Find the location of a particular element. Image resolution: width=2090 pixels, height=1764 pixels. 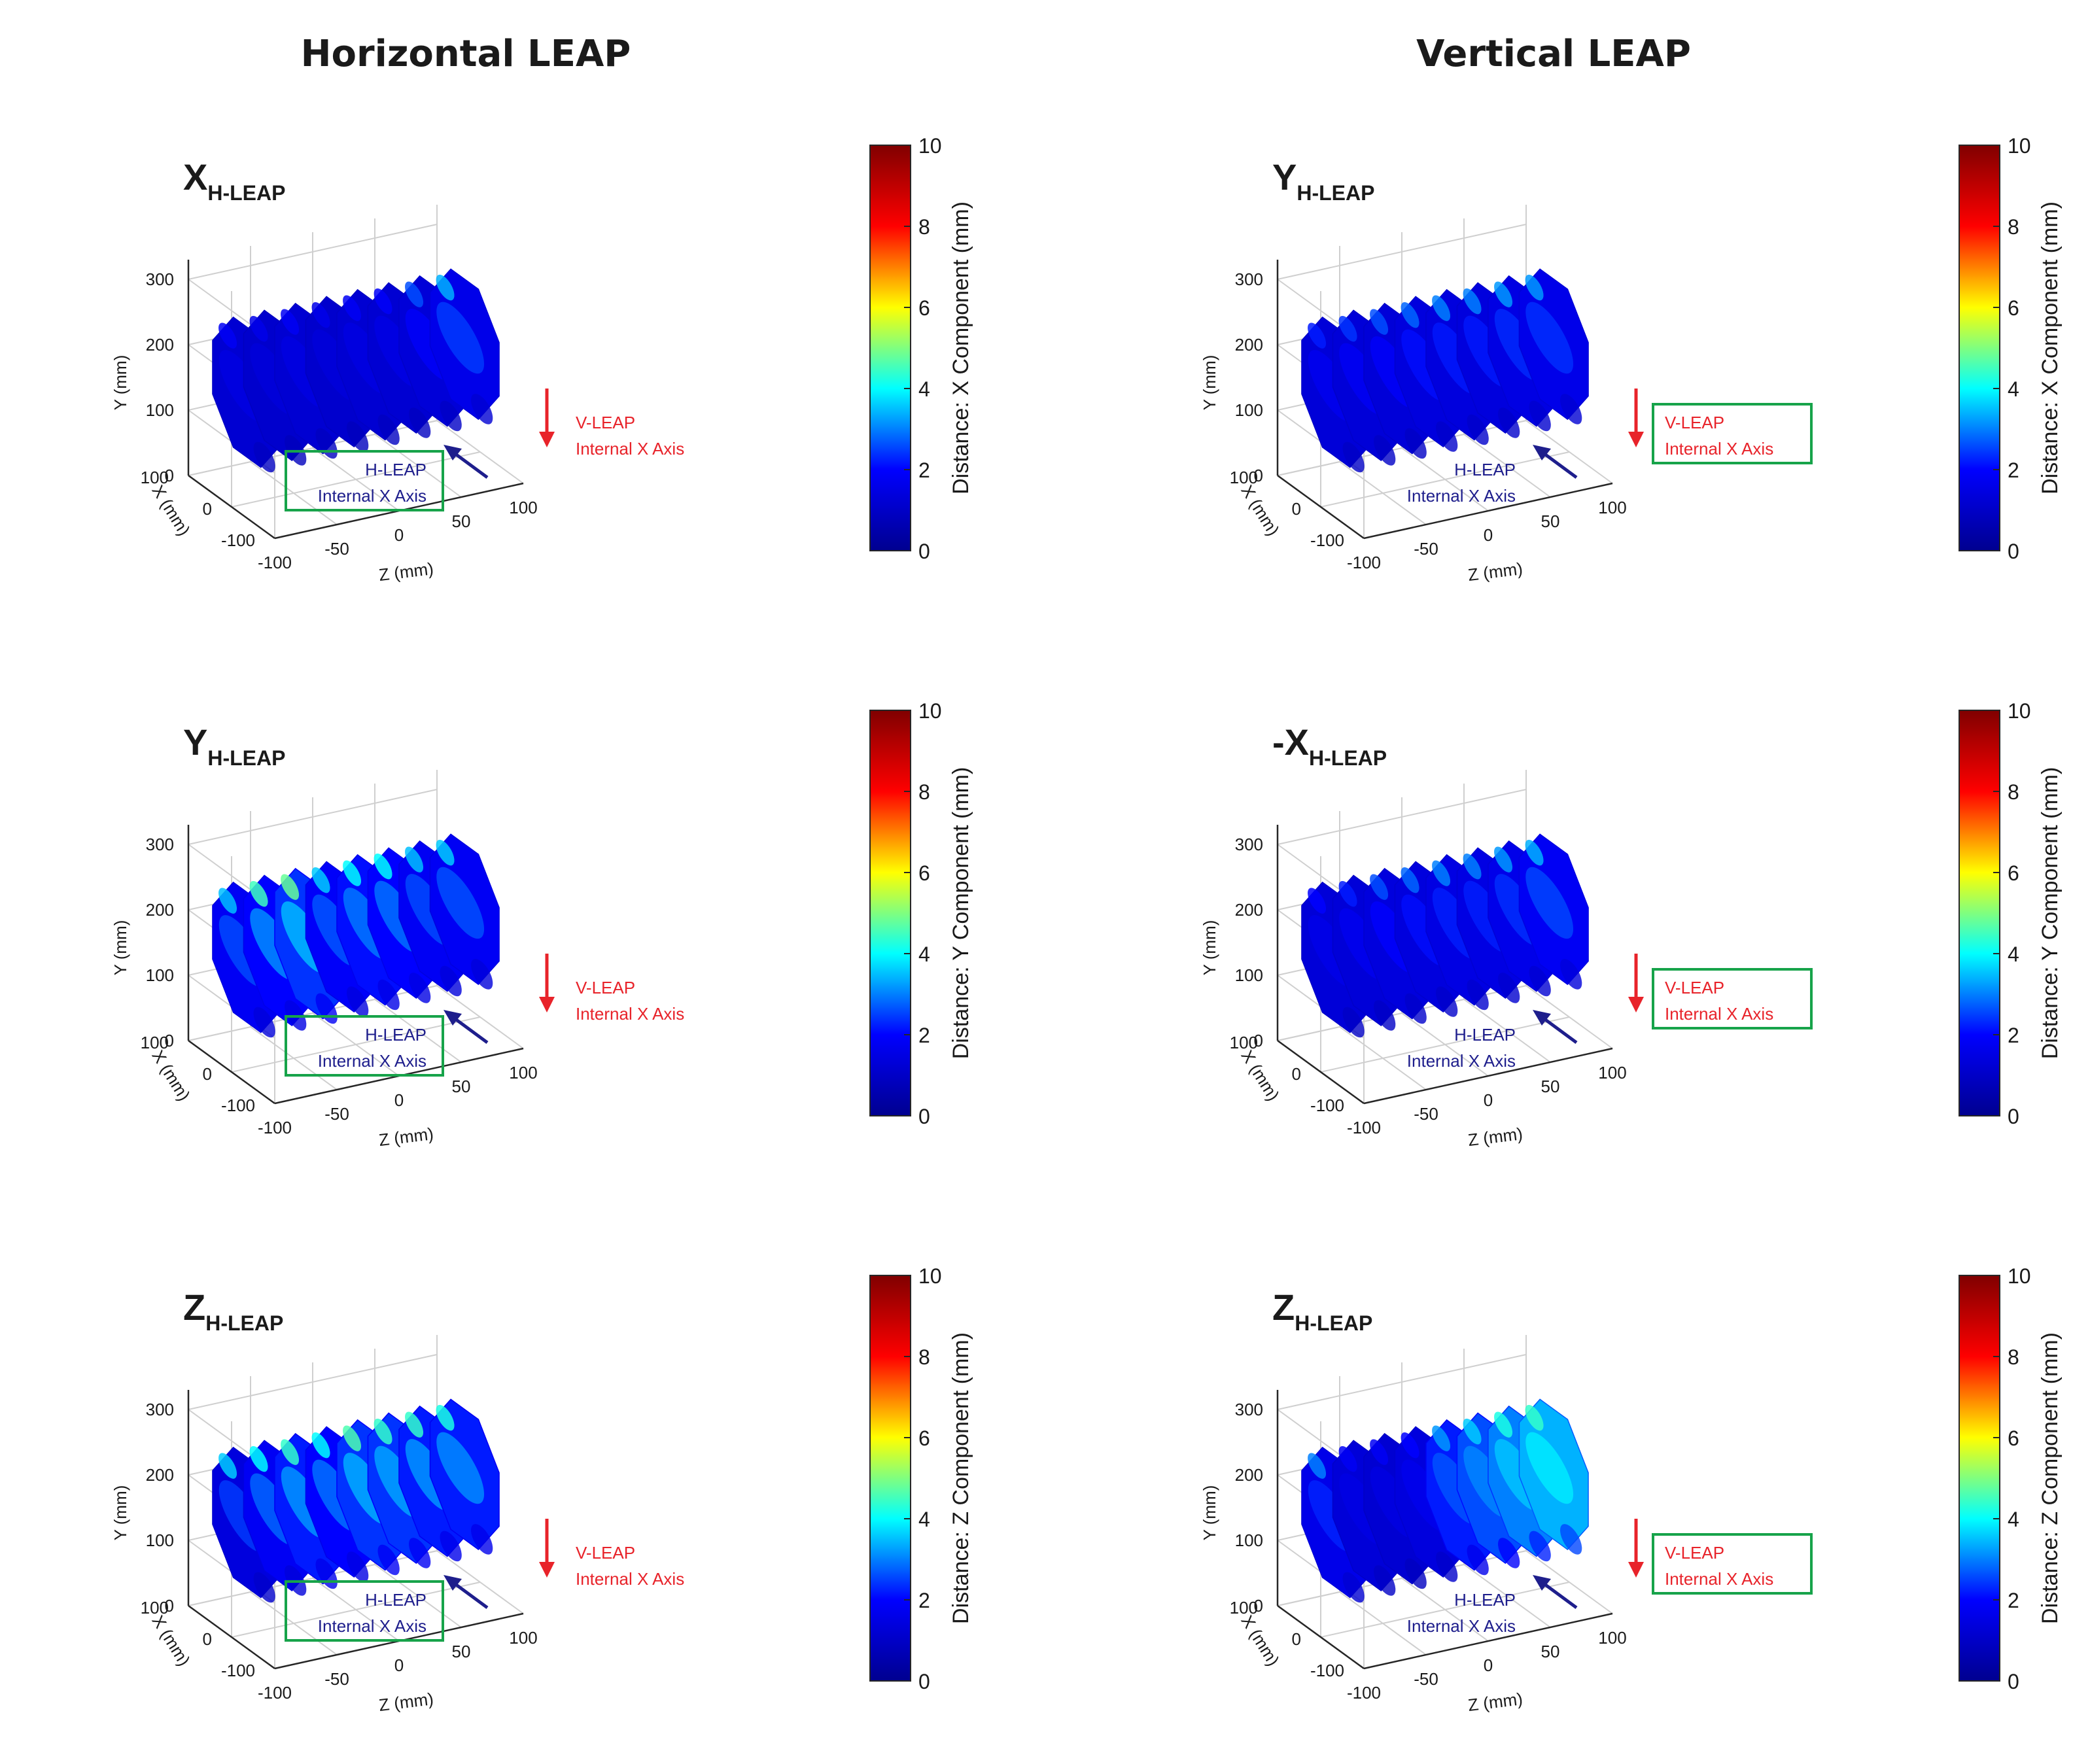

colorbar: 0 2 4 6 8 10 Distance: Y Component (mm) is located at coordinates (2011, 914).